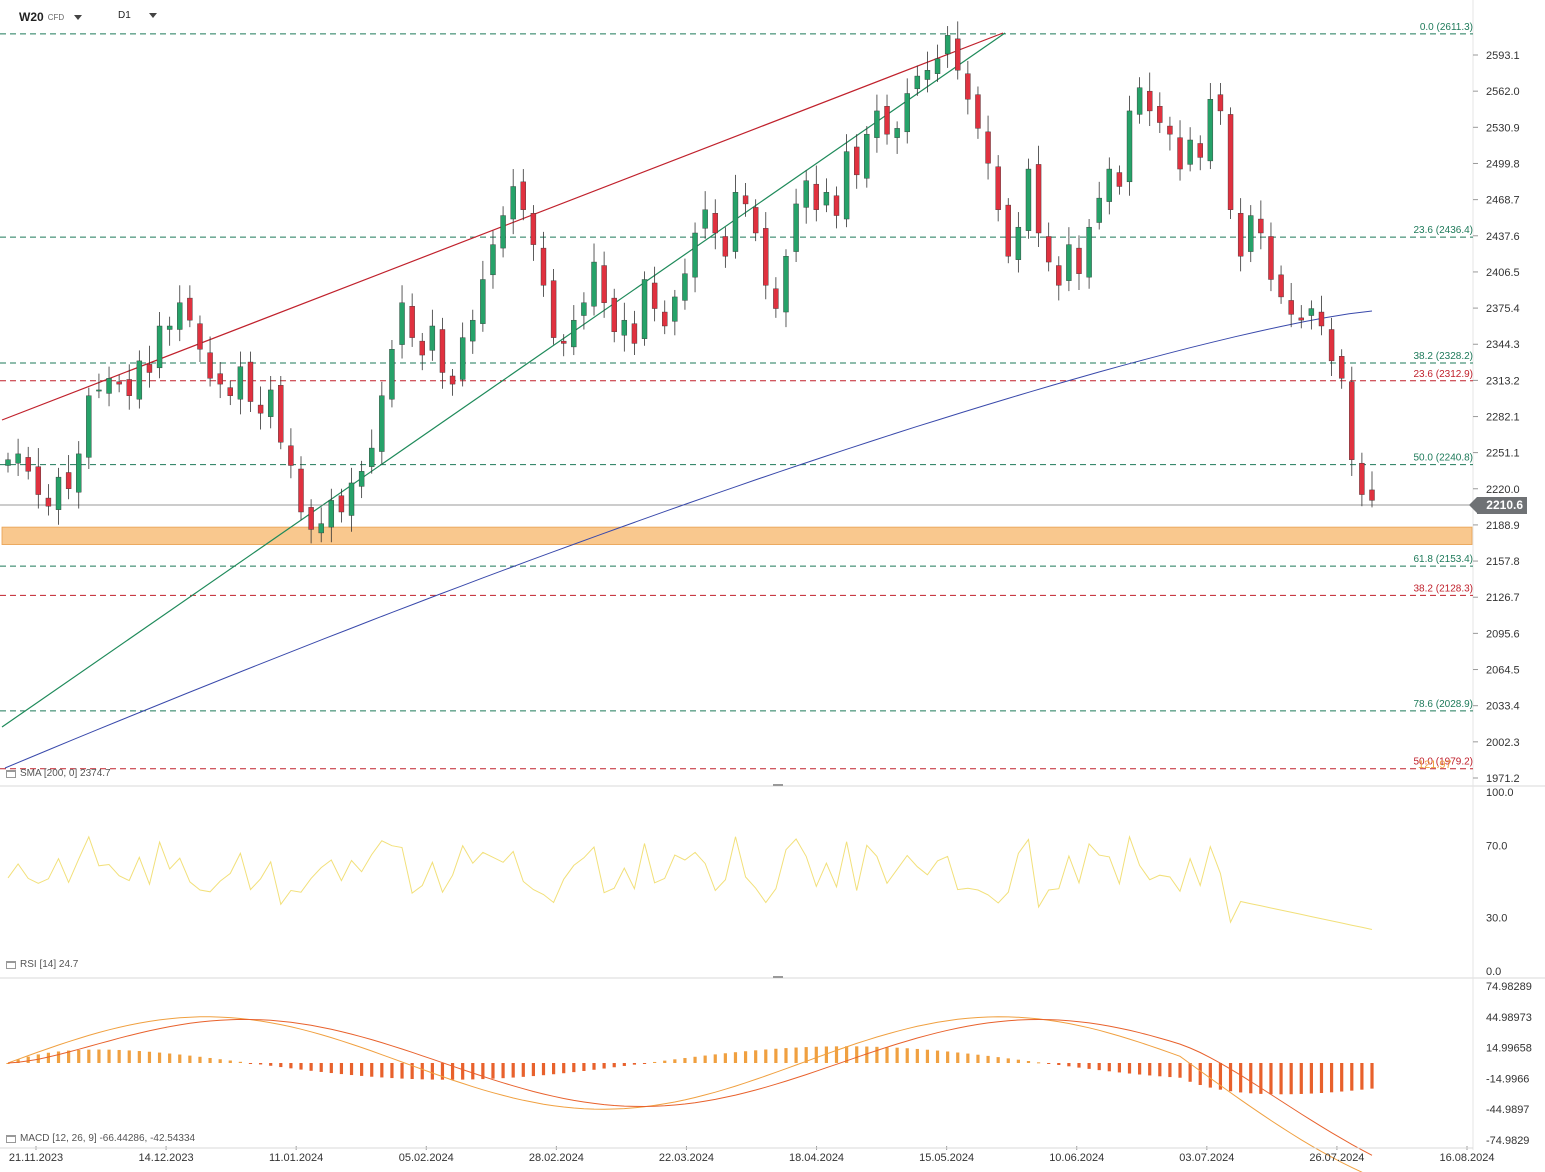 The width and height of the screenshot is (1545, 1172). What do you see at coordinates (100, 1138) in the screenshot?
I see `macd-legend: MACD [12, 26, 9] -66.44286, -42.54334` at bounding box center [100, 1138].